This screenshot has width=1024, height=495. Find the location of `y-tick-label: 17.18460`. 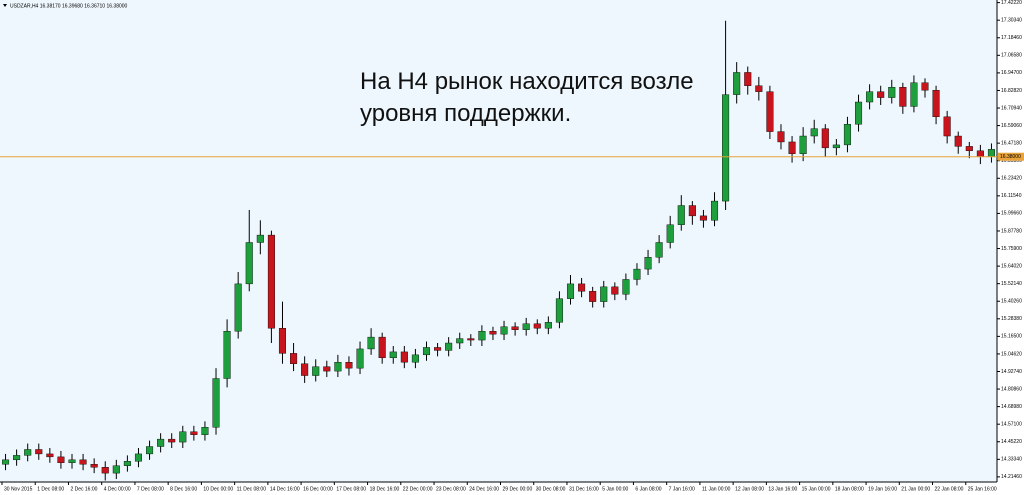

y-tick-label: 17.18460 is located at coordinates (1011, 38).